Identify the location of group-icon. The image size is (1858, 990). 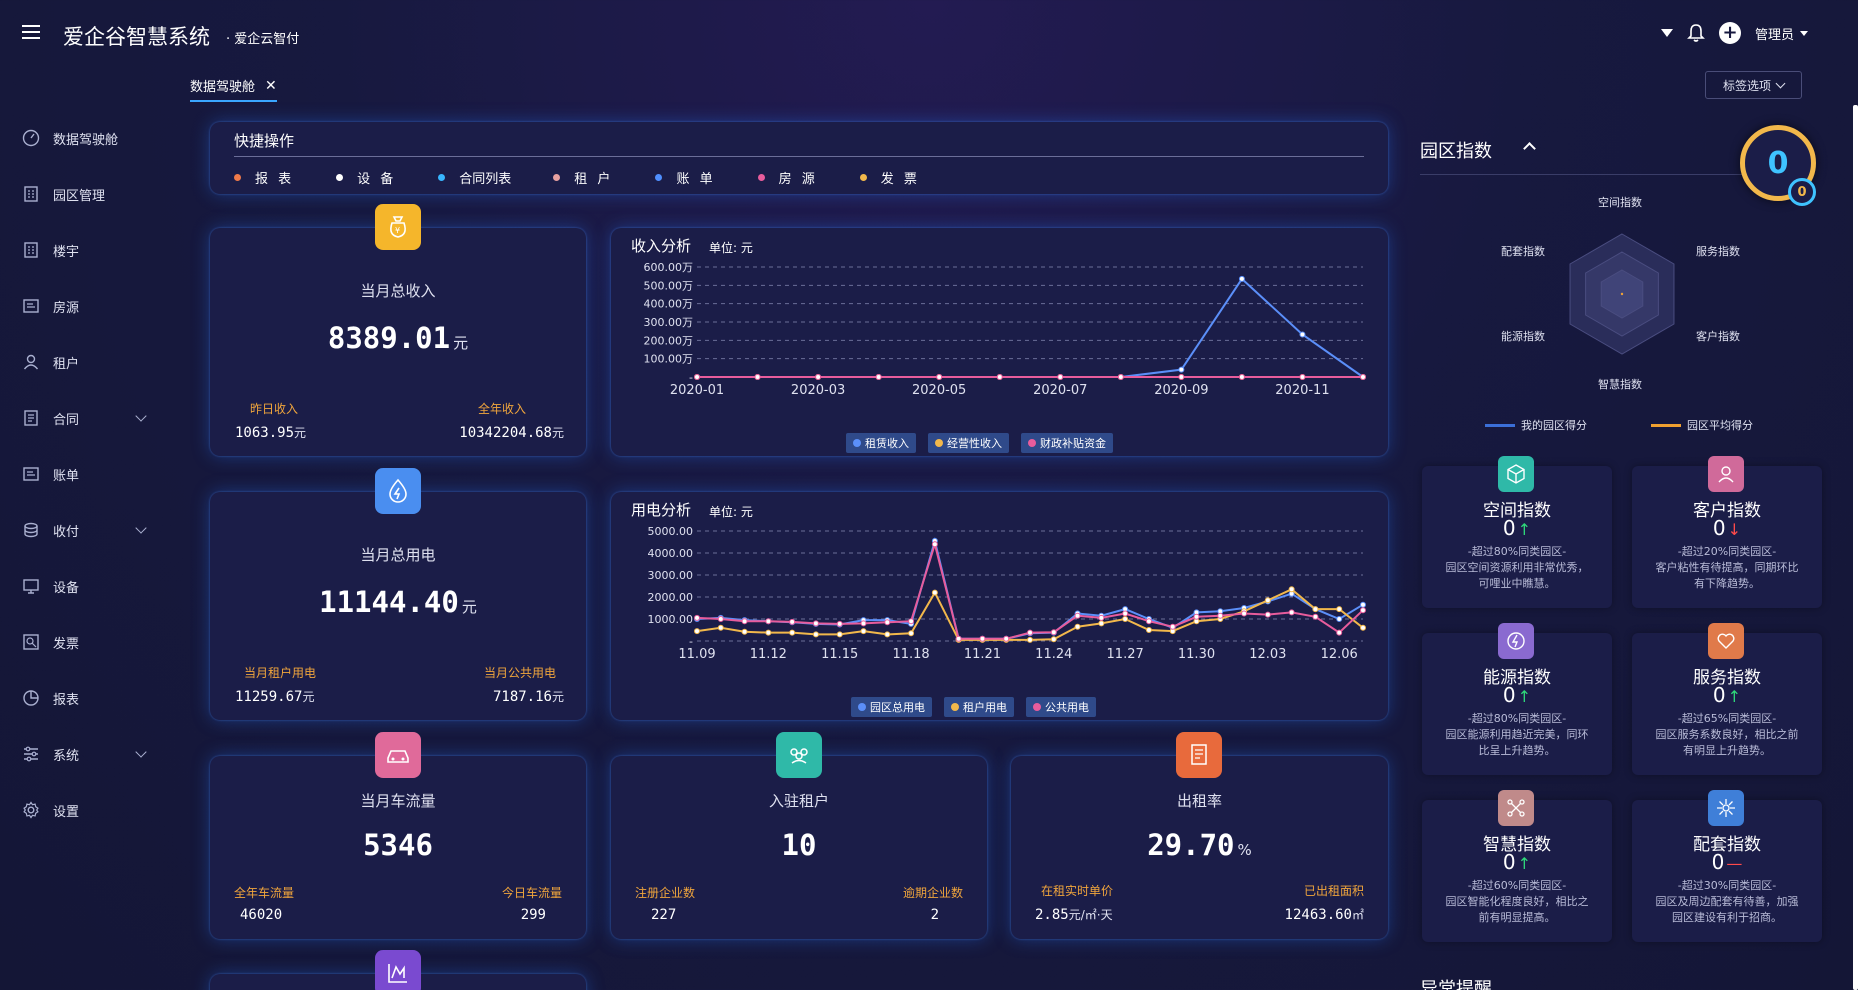
(799, 755).